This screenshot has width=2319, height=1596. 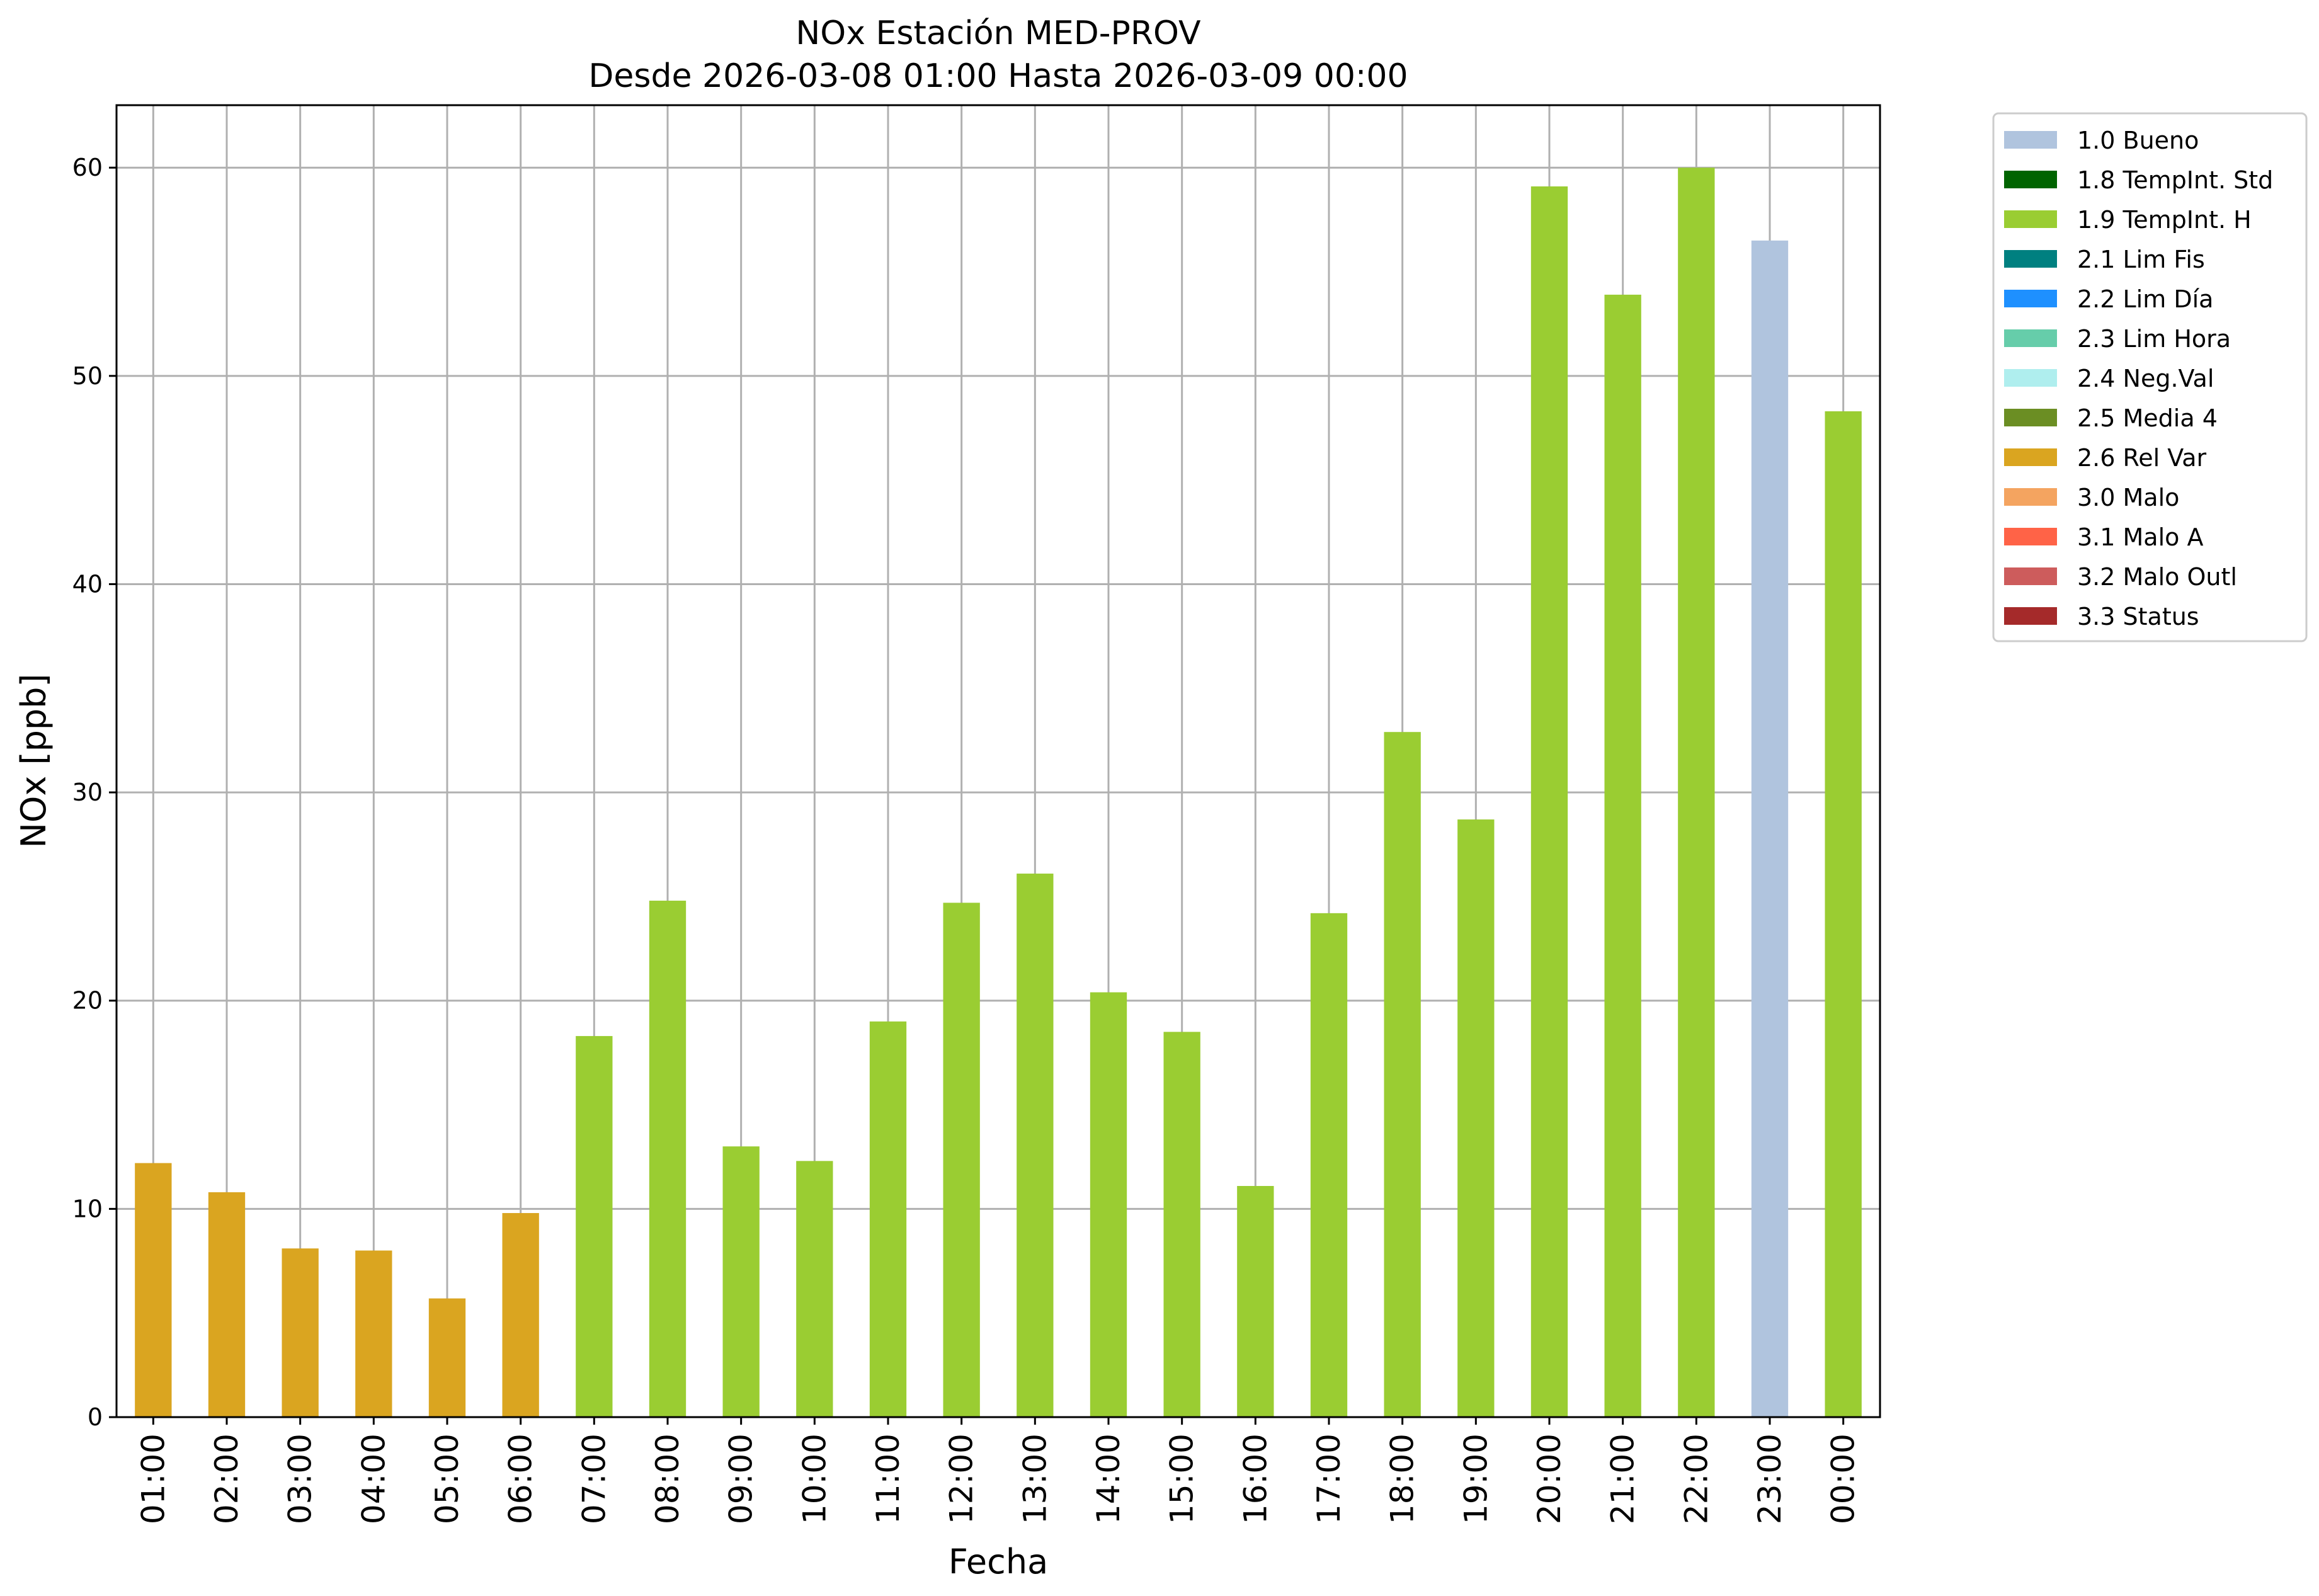 I want to click on x-tick-label: 11:00, so click(x=888, y=1479).